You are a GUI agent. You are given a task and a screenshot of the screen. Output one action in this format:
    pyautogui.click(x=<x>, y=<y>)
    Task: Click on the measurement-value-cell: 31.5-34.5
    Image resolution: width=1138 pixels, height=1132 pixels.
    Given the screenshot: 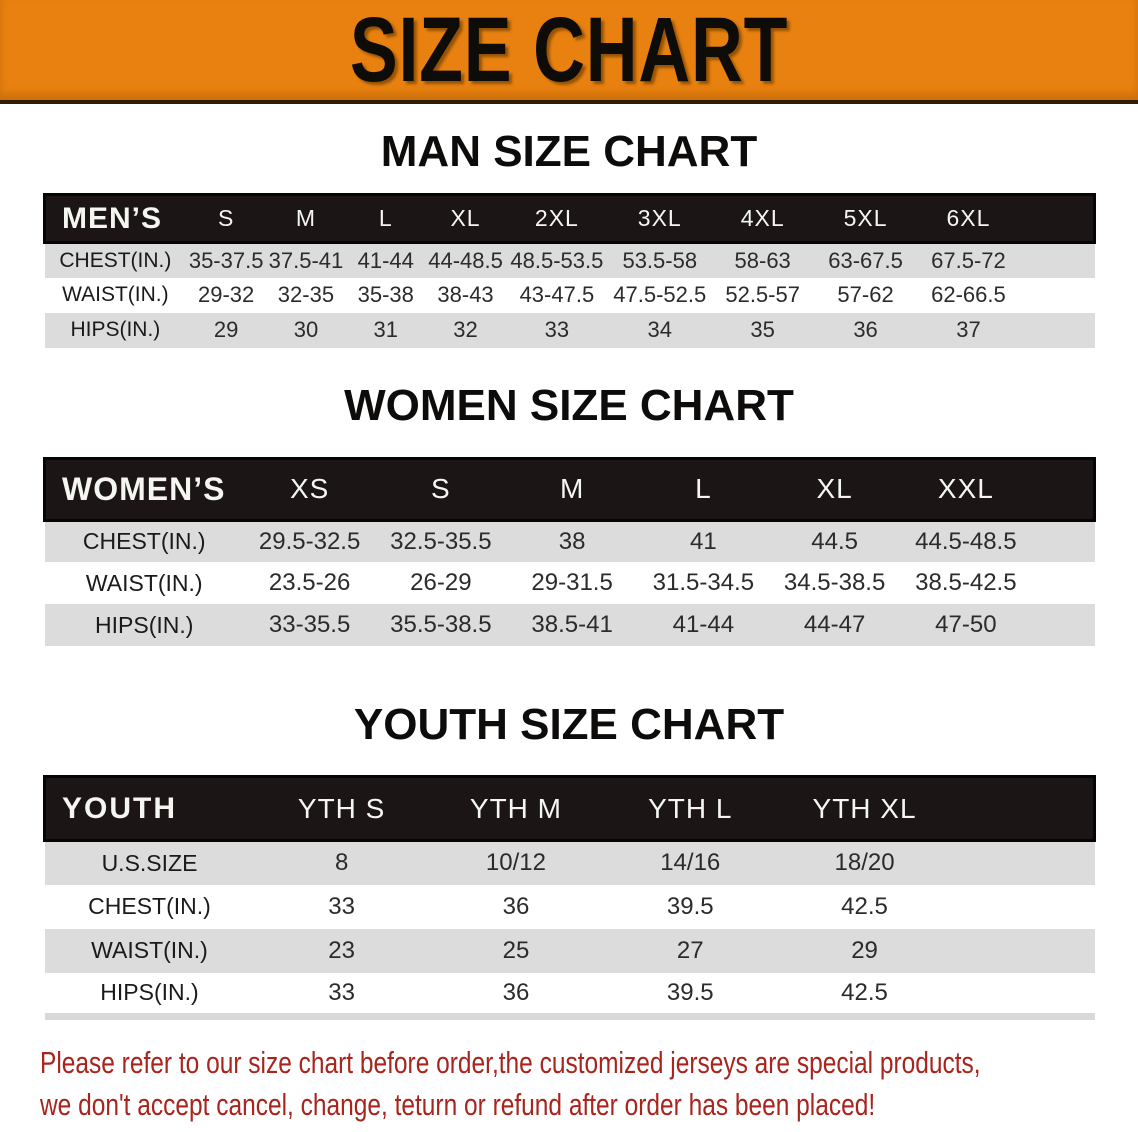 What is the action you would take?
    pyautogui.click(x=703, y=582)
    